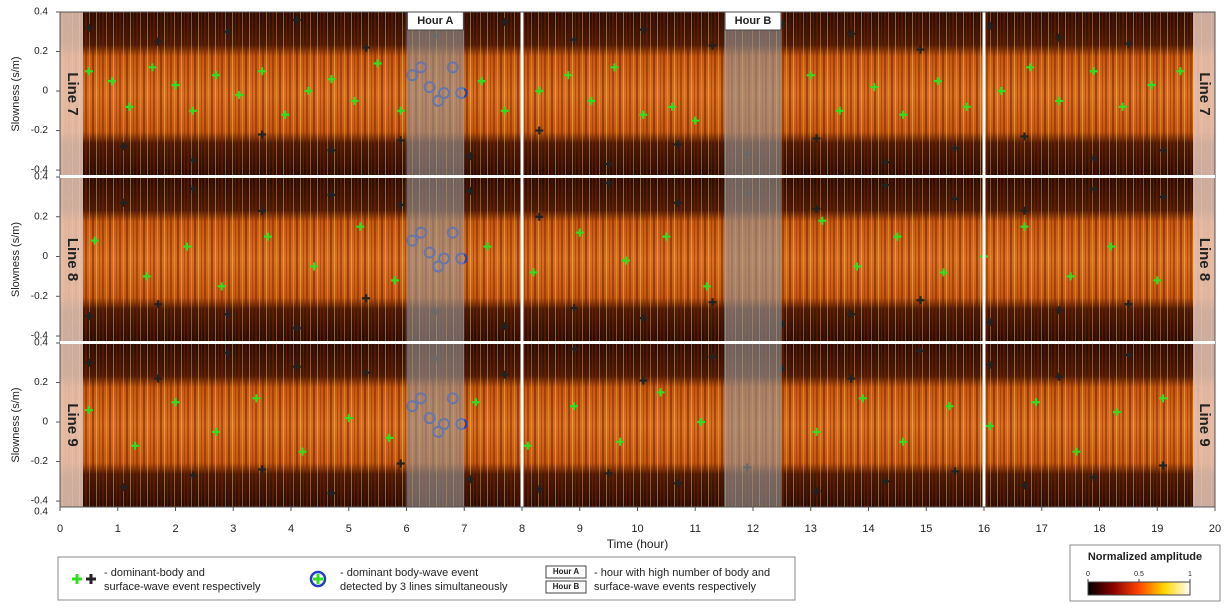 The image size is (1230, 611). Describe the element at coordinates (1042, 529) in the screenshot. I see `x-tick-label: 17` at that location.